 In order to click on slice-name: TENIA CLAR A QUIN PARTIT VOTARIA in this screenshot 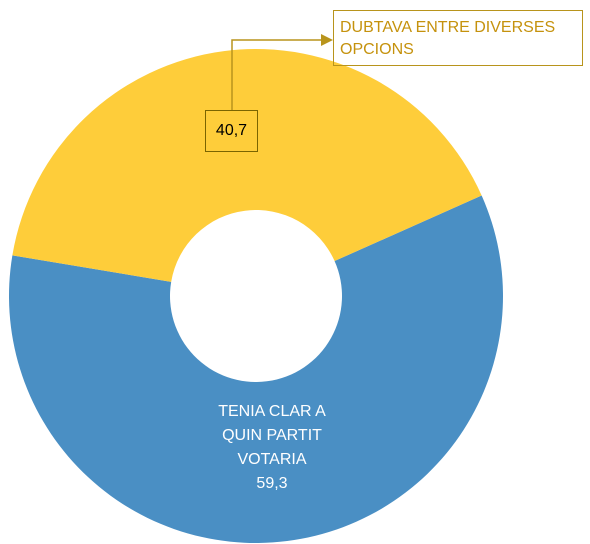, I will do `click(272, 435)`.